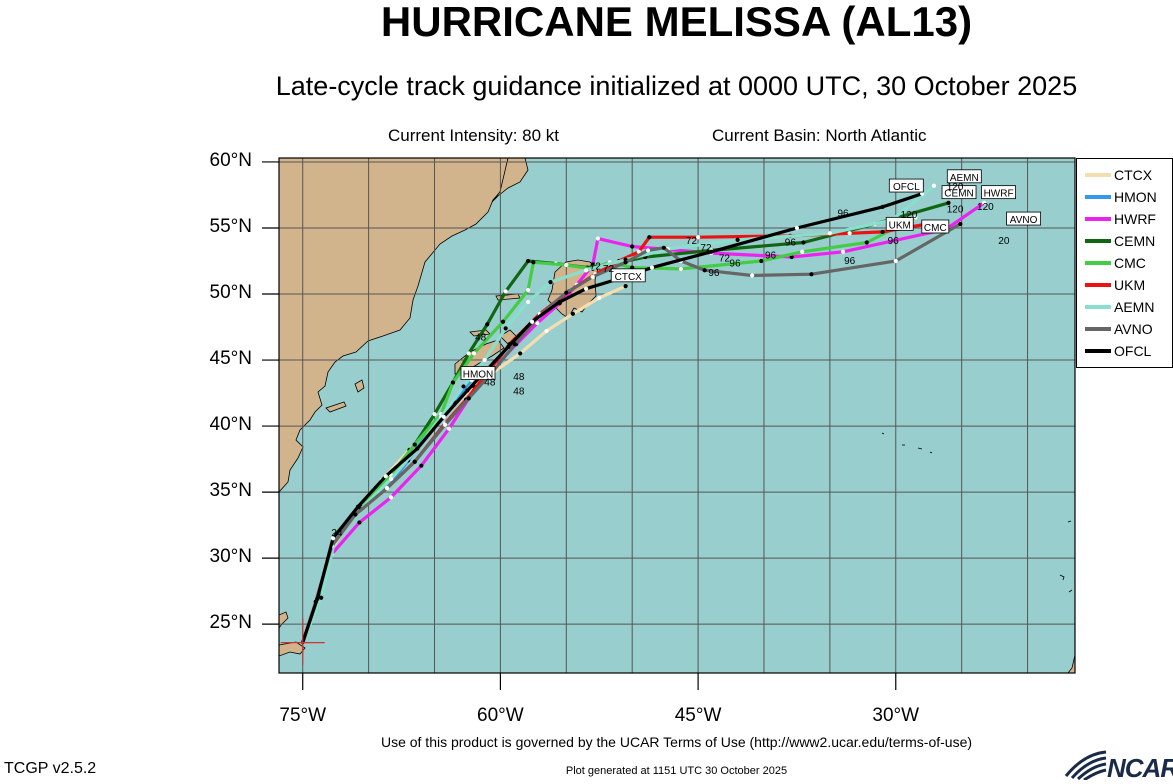 This screenshot has width=1173, height=784. Describe the element at coordinates (676, 22) in the screenshot. I see `page-title: HURRICANE MELISSA (AL13)` at that location.